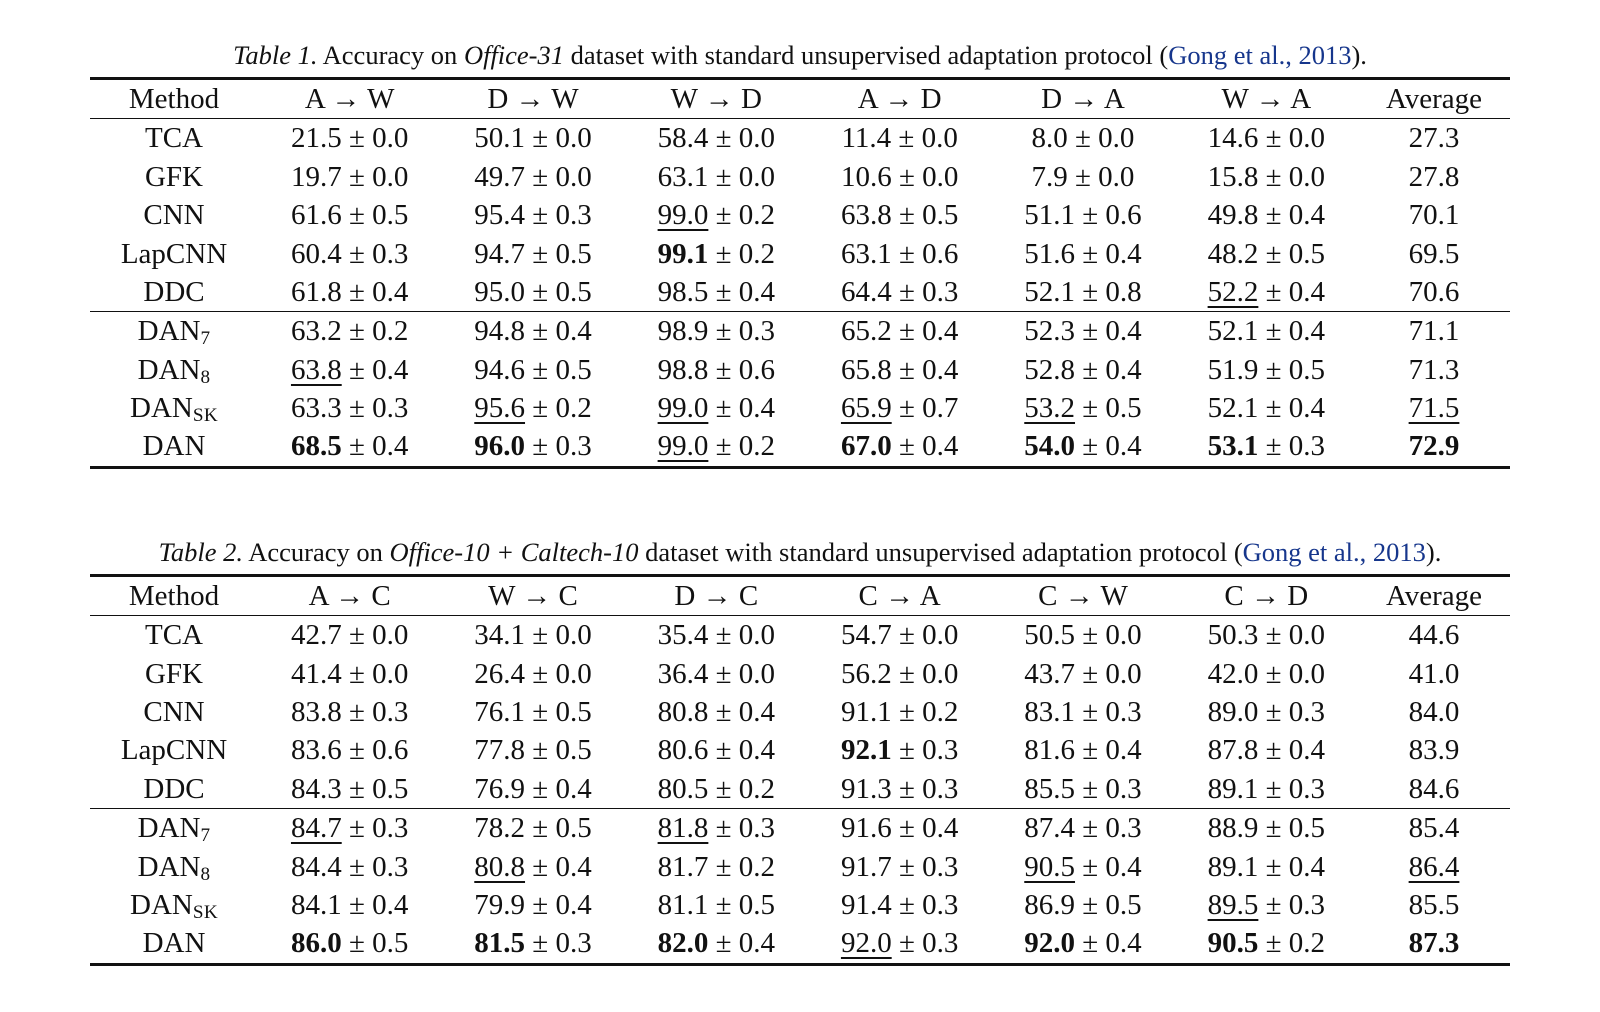 Image resolution: width=1600 pixels, height=1012 pixels. What do you see at coordinates (533, 215) in the screenshot?
I see `value-cell: 95.4 ± 0.3` at bounding box center [533, 215].